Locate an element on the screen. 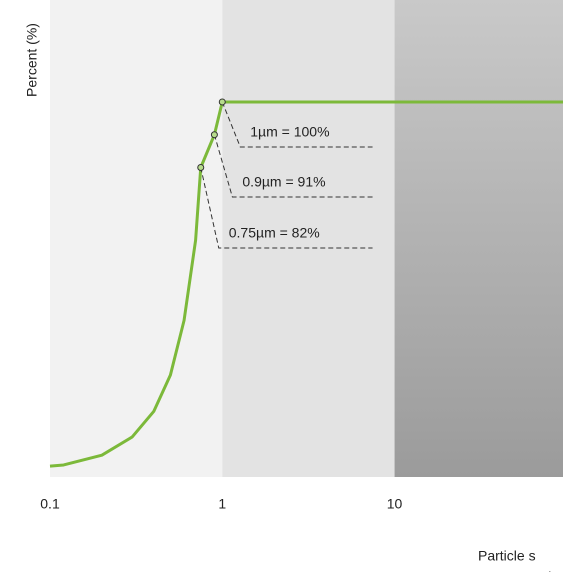 The height and width of the screenshot is (572, 563). y-axis-label: Percent (%) is located at coordinates (32, 60).